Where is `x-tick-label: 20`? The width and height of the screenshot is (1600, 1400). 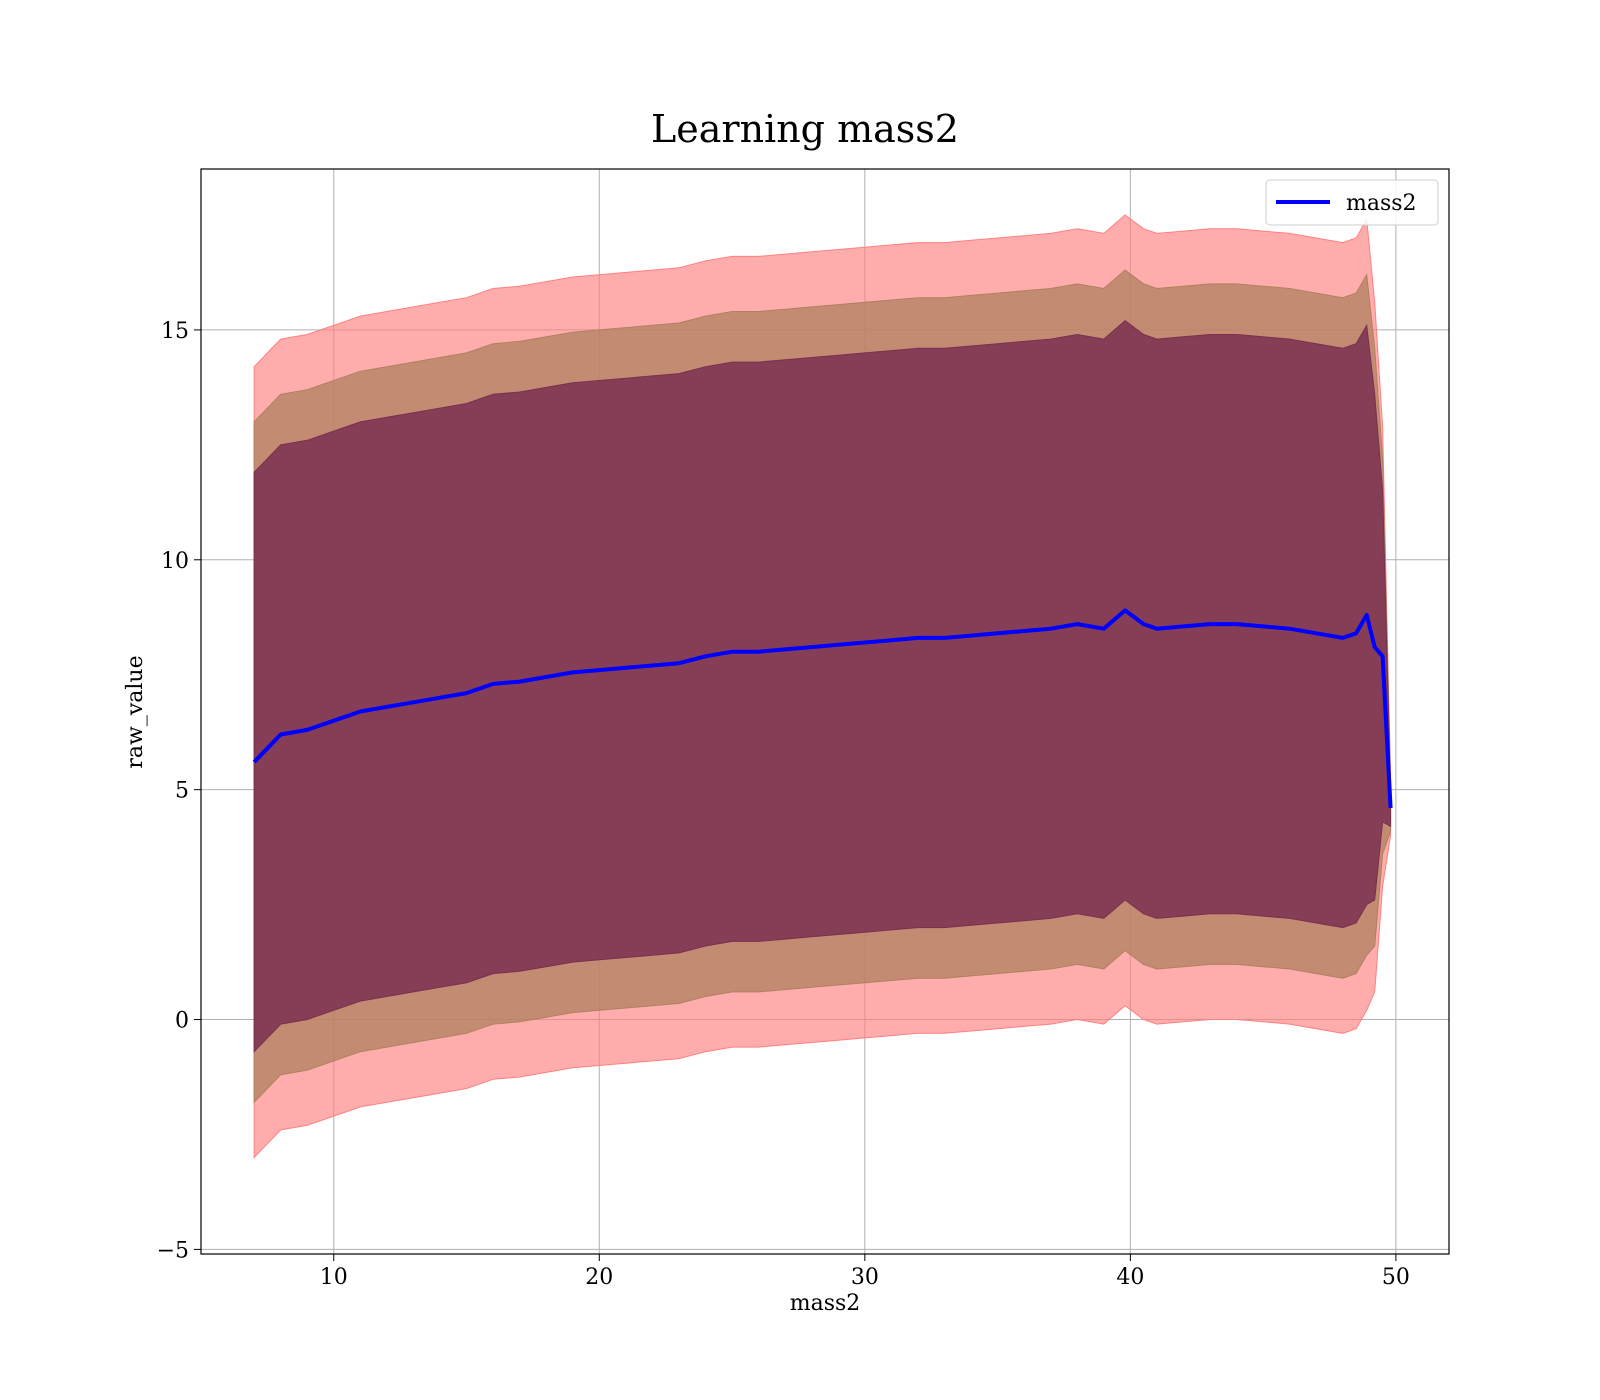 x-tick-label: 20 is located at coordinates (599, 1277).